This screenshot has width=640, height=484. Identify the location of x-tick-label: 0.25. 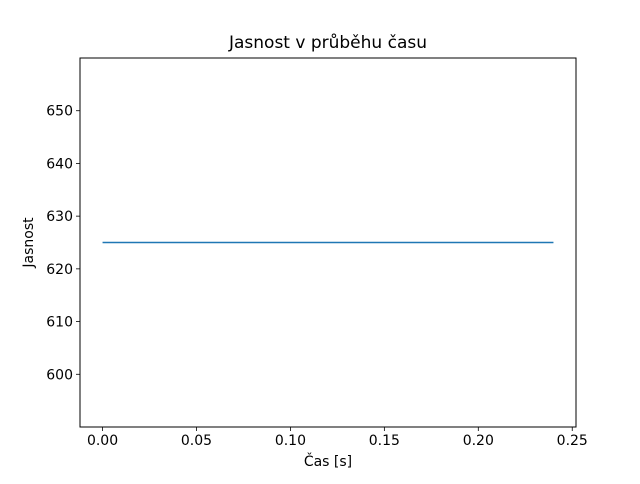
(572, 441).